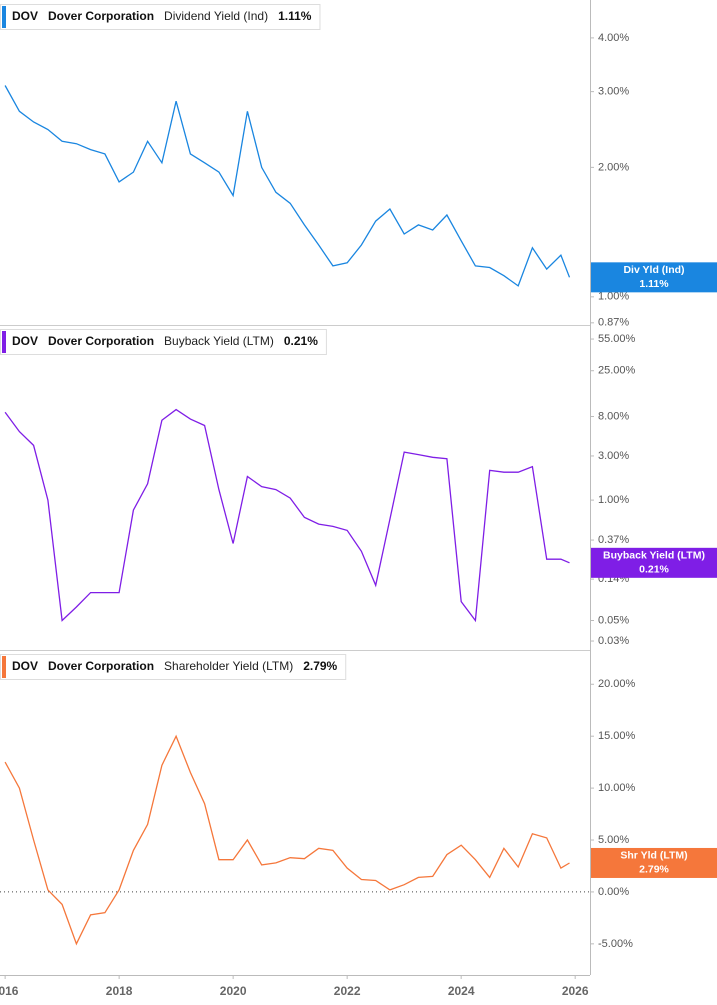 The width and height of the screenshot is (717, 1005). What do you see at coordinates (461, 991) in the screenshot?
I see `x-tick-label: 2024` at bounding box center [461, 991].